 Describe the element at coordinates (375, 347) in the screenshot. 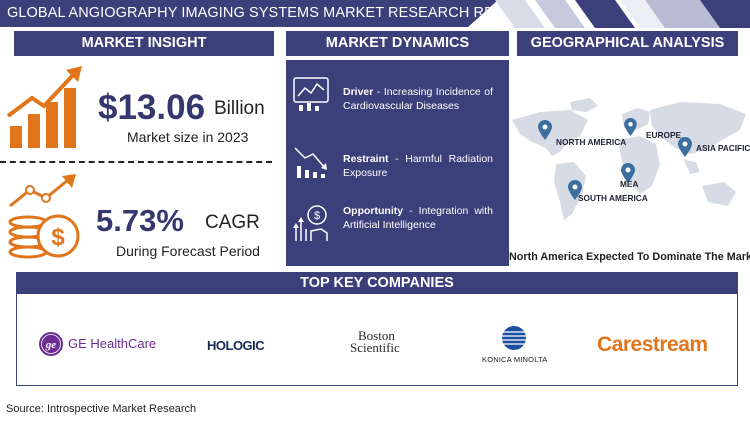

I see `scientific-text: Scientific` at that location.